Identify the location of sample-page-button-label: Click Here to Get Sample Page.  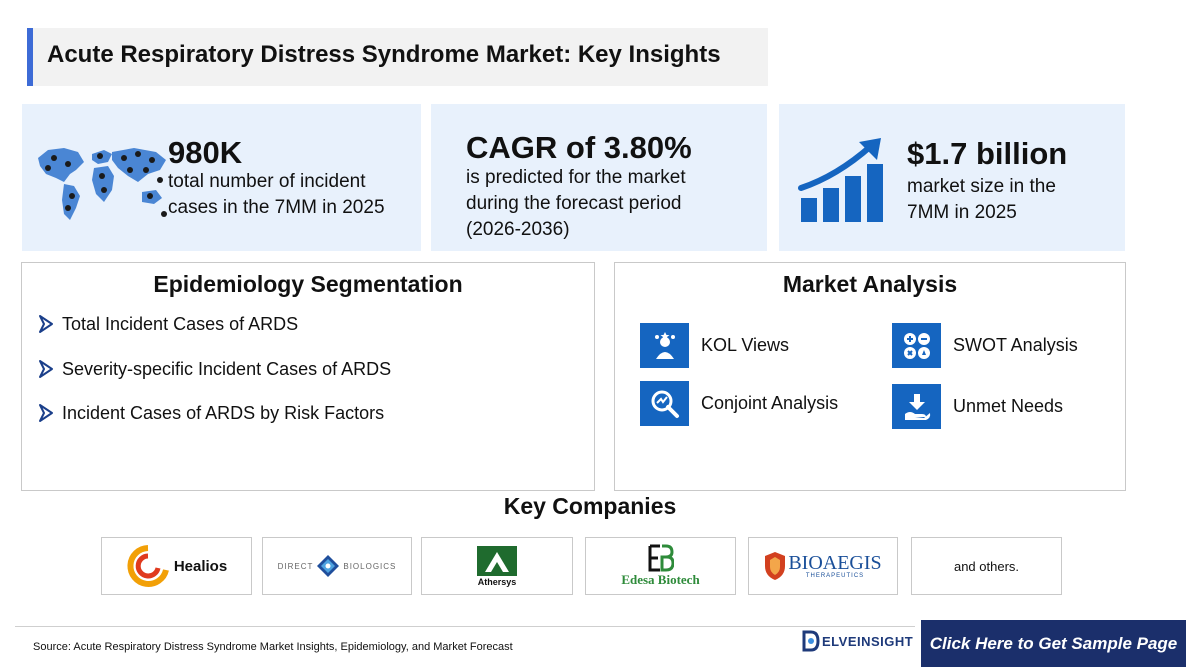
(1053, 643).